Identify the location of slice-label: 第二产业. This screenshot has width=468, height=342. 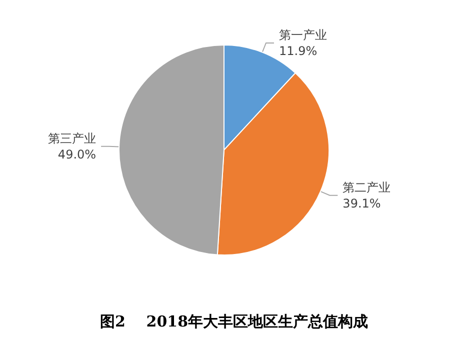
(366, 187).